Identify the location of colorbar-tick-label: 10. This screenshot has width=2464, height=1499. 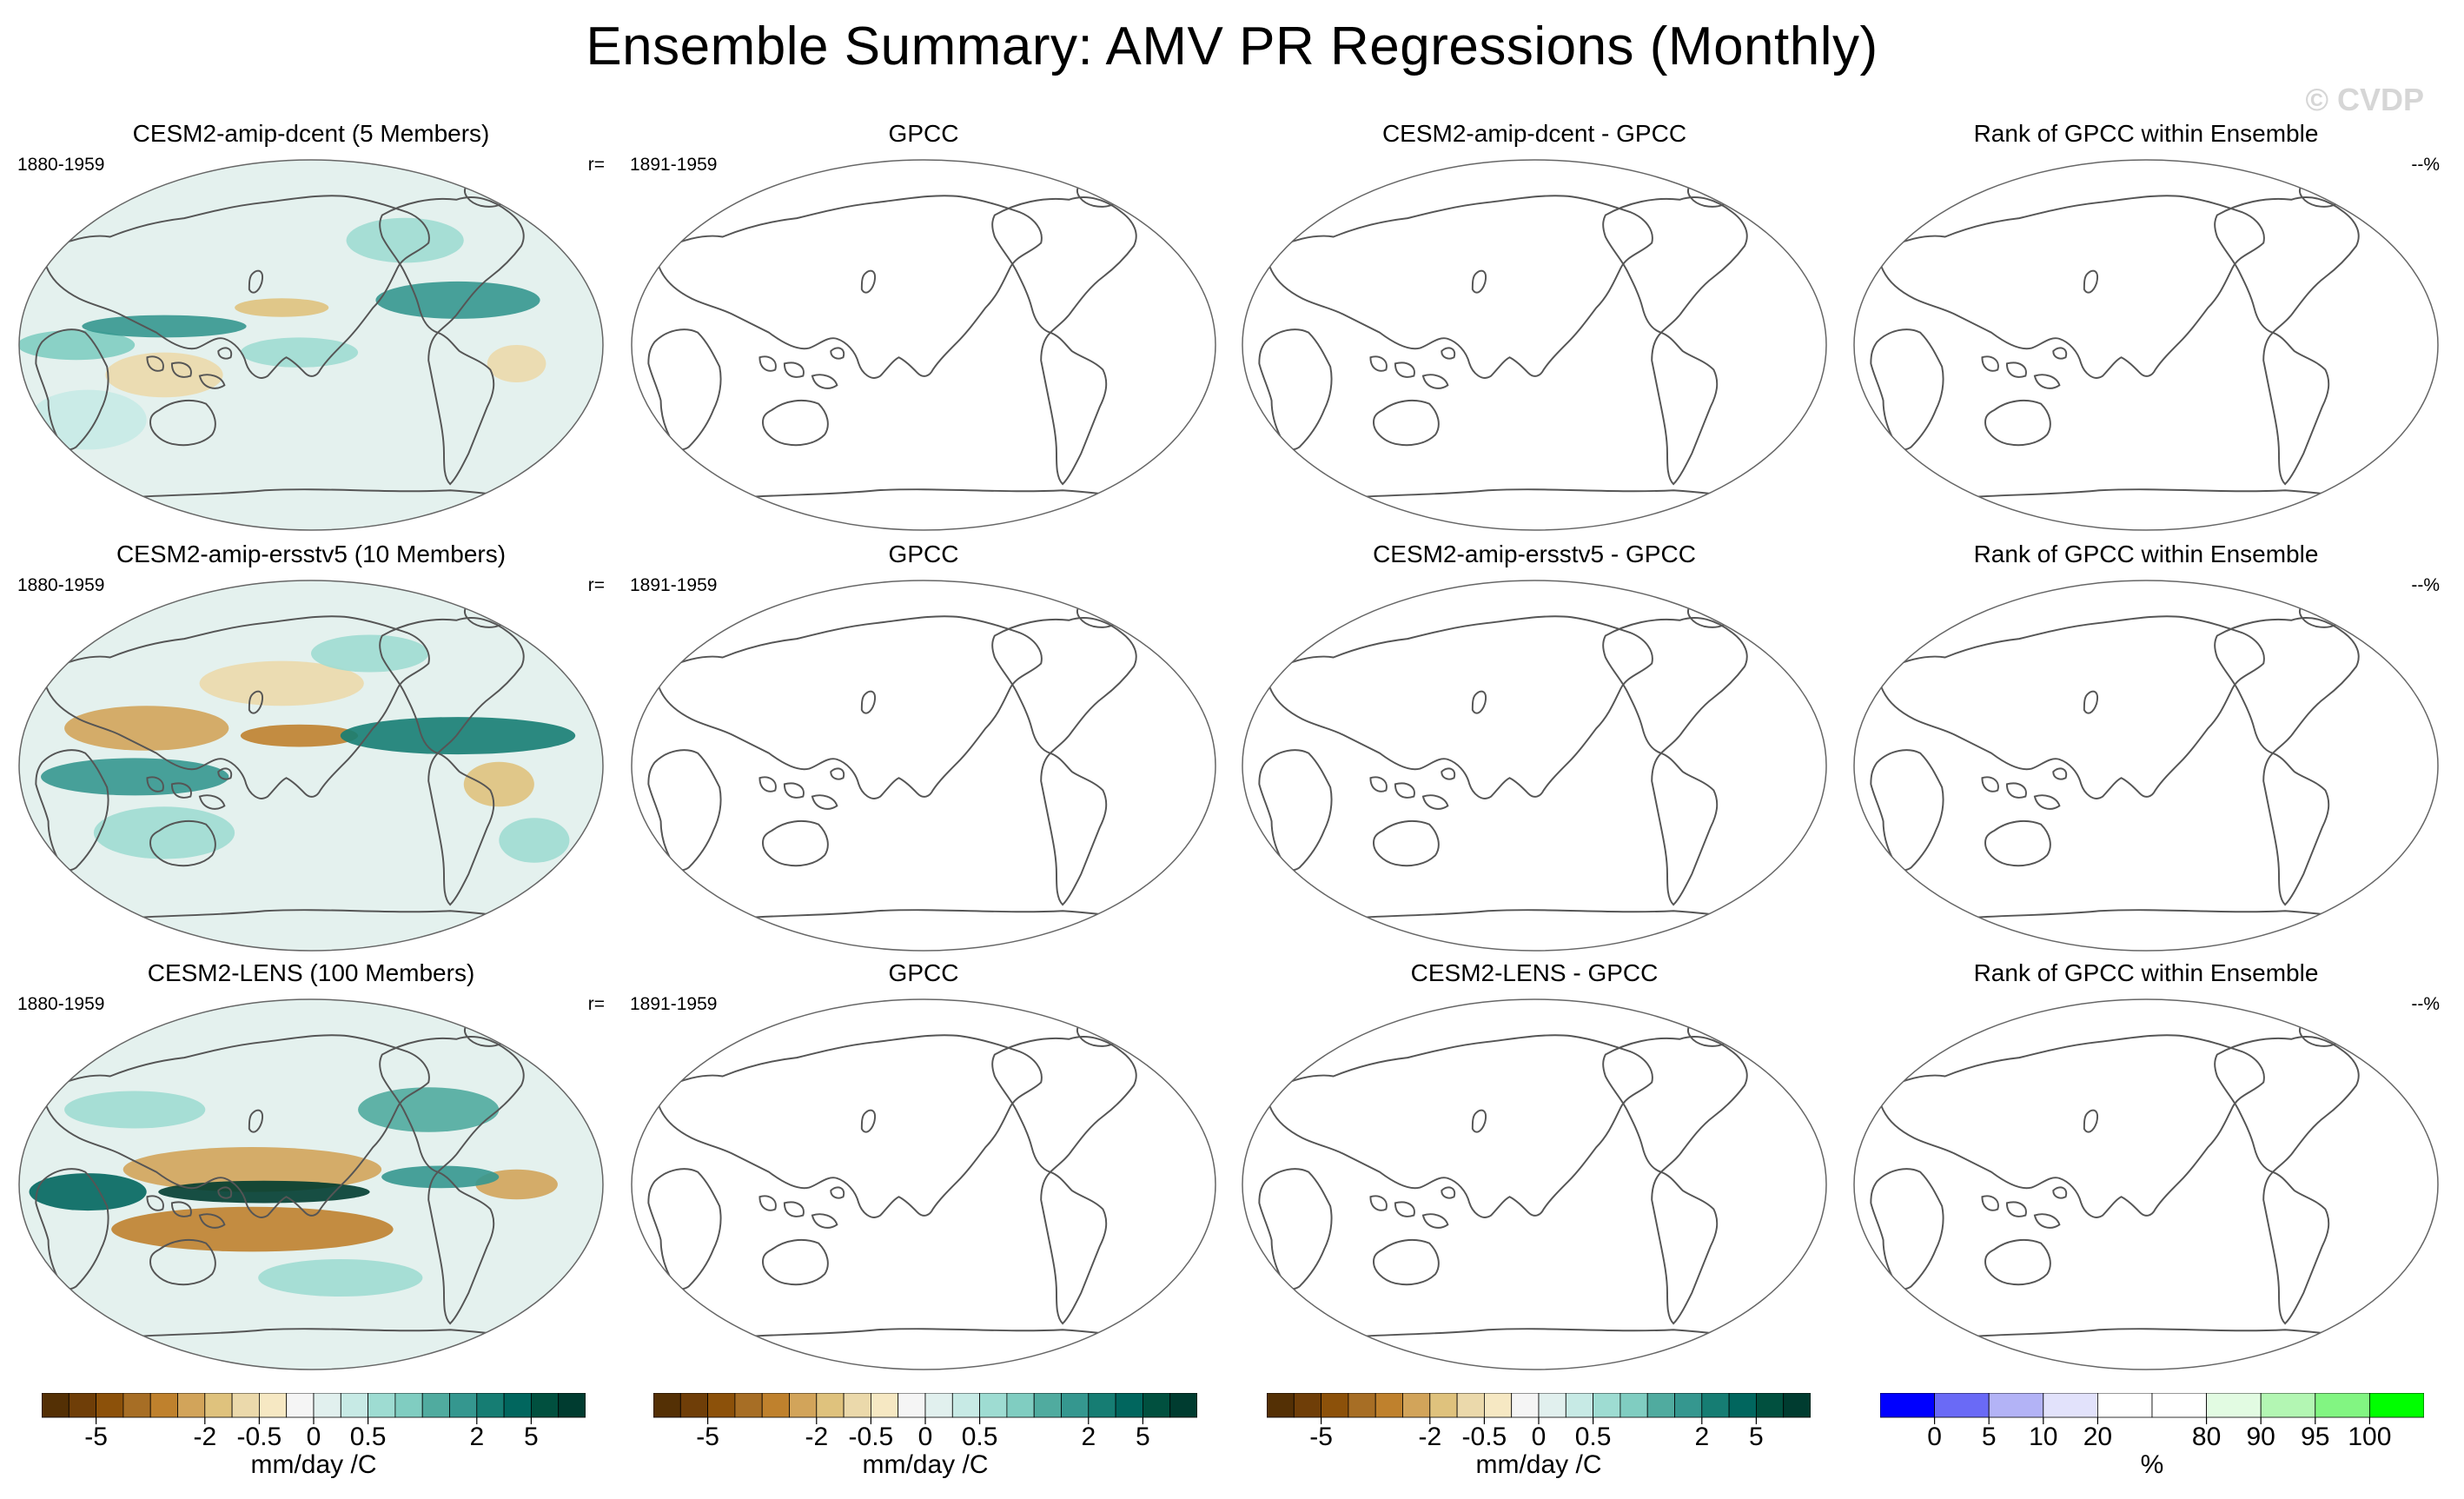
(2044, 1437).